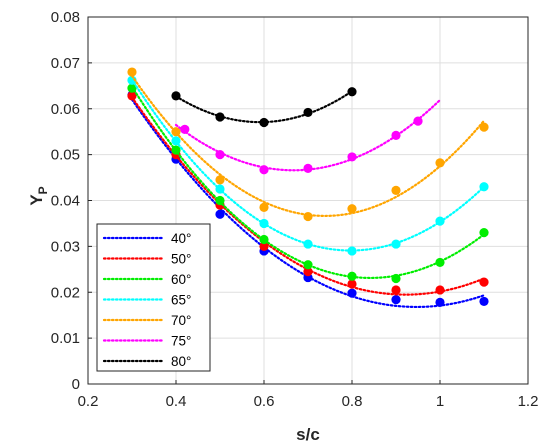 This screenshot has height=447, width=550. What do you see at coordinates (65, 63) in the screenshot?
I see `y-tick-label: 0.07` at bounding box center [65, 63].